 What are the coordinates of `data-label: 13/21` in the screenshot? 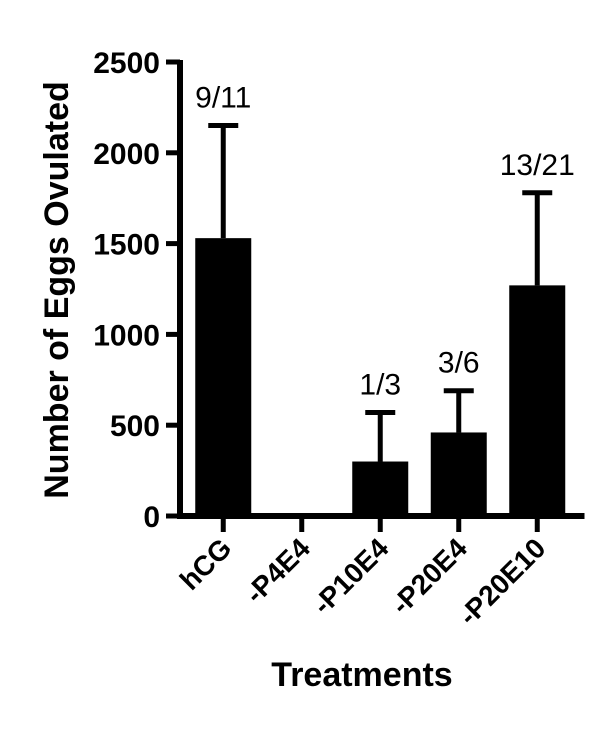 It's located at (537, 165).